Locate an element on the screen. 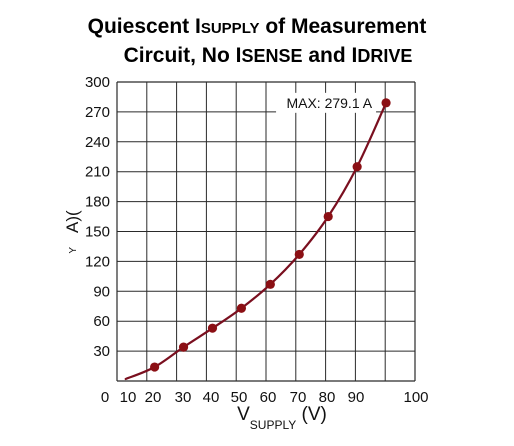 Image resolution: width=514 pixels, height=446 pixels. y-tick-labels: 30 60 90 120 150 180 210 240 270 300 is located at coordinates (97, 217).